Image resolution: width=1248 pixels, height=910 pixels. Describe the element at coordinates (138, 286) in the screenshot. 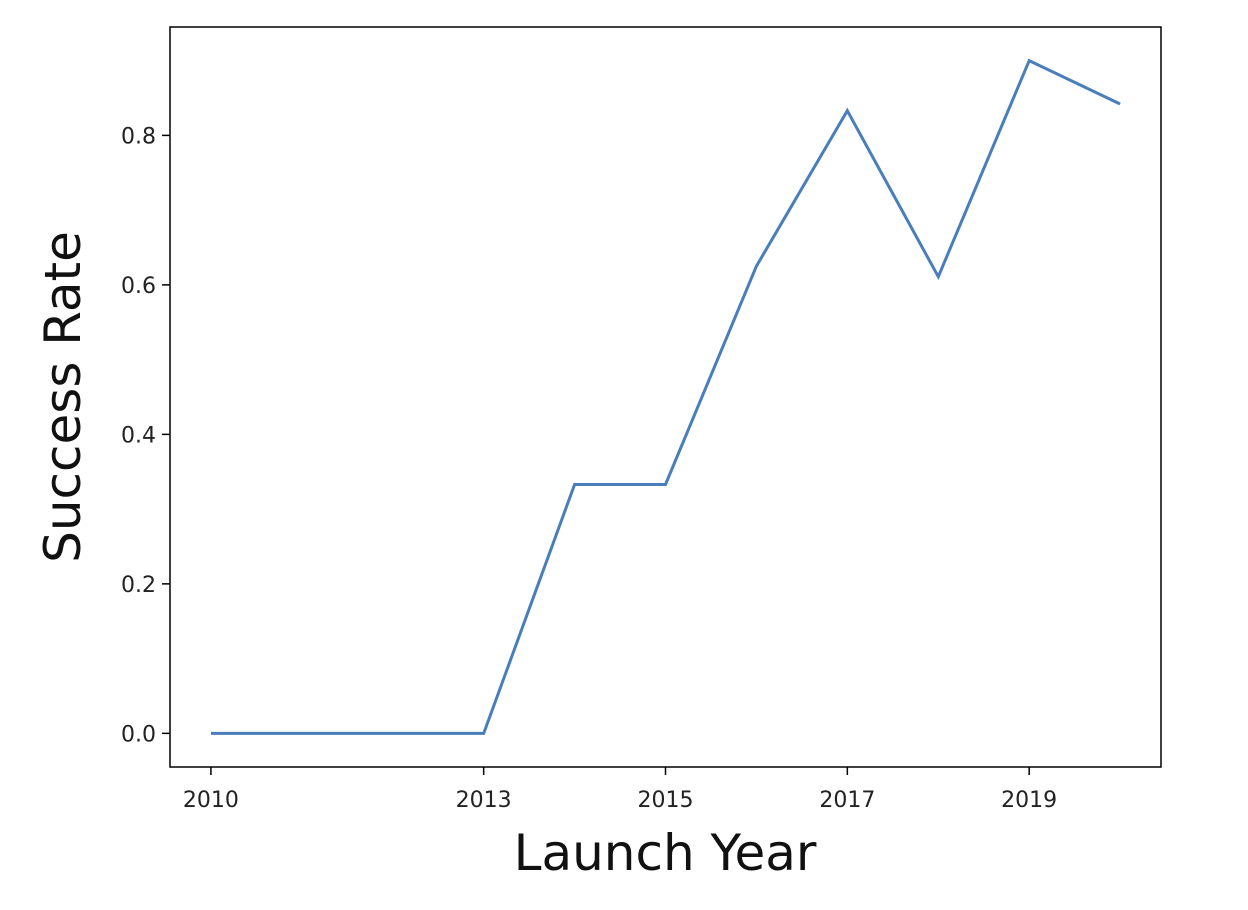

I see `y-tick-label: 0.6` at that location.